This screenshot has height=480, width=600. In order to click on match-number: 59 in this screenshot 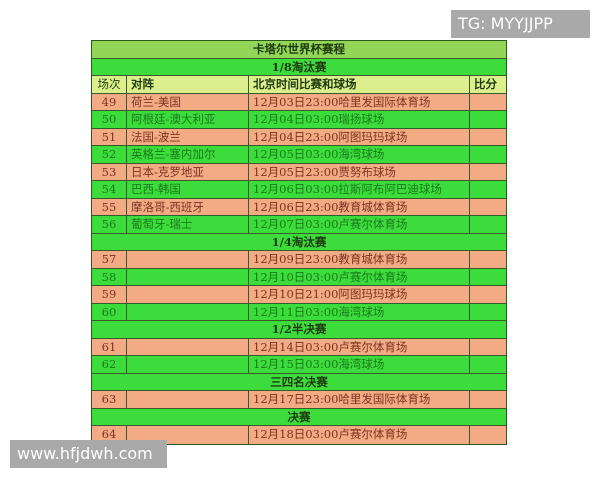, I will do `click(109, 294)`.